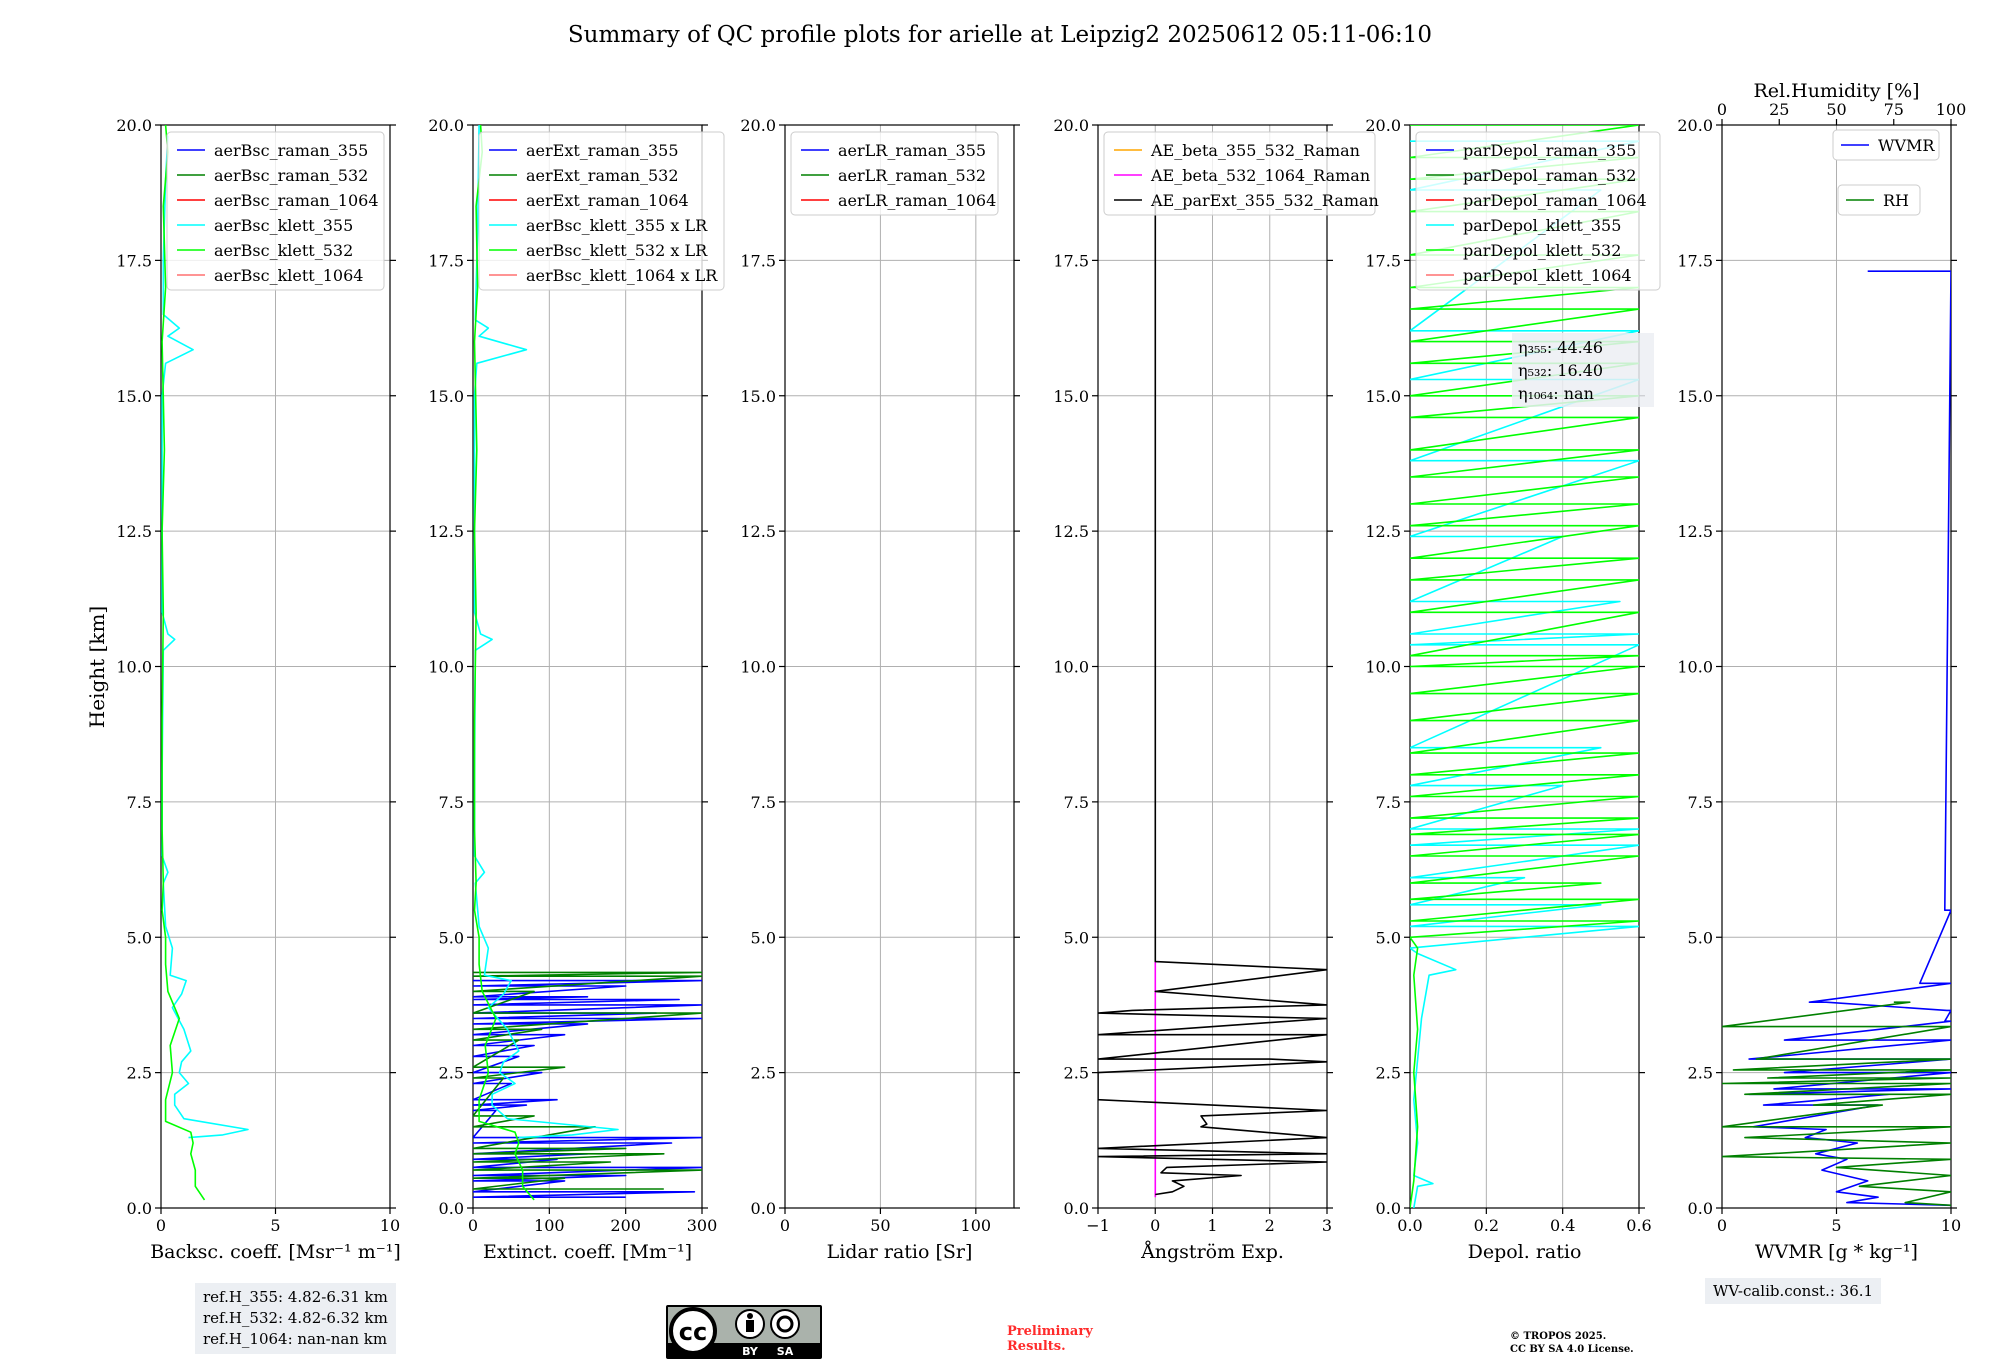 This screenshot has width=2000, height=1360. Describe the element at coordinates (283, 225) in the screenshot. I see `legend-label: aerBsc_klett_355` at that location.